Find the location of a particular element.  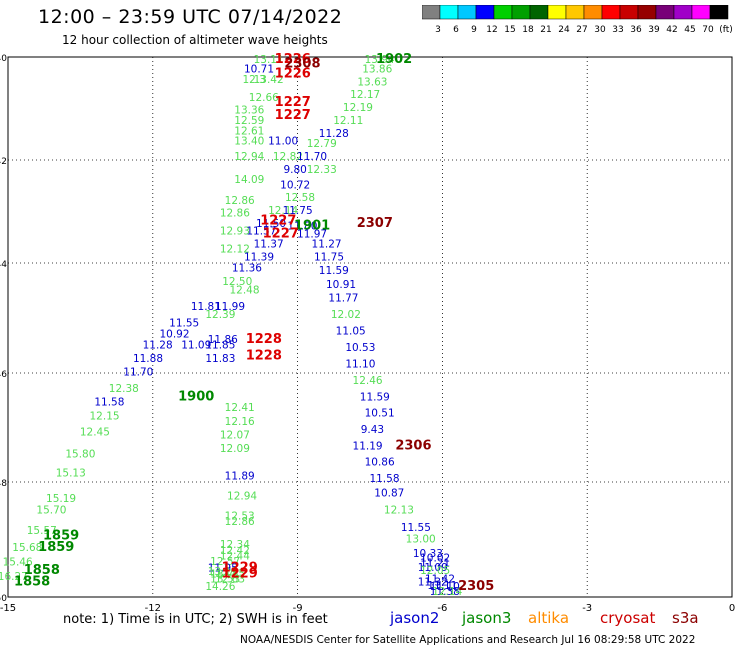

wave-height-point: 11.57 is located at coordinates (261, 232).